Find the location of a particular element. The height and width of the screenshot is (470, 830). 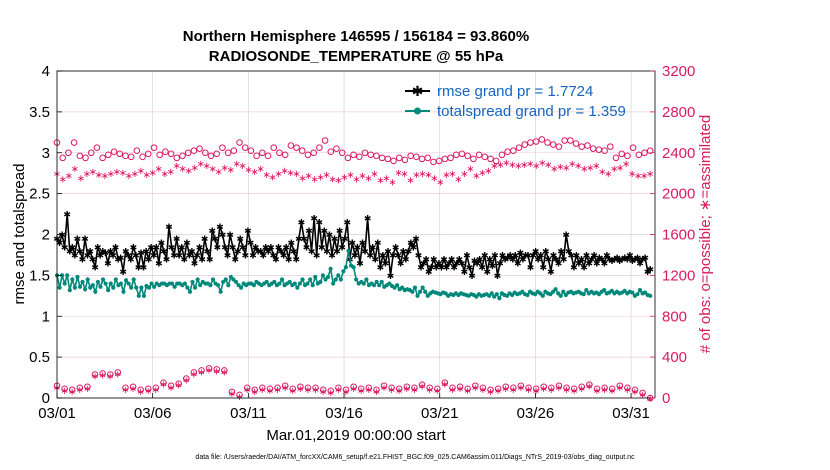

y-tick-label: 0.5 is located at coordinates (39, 357).